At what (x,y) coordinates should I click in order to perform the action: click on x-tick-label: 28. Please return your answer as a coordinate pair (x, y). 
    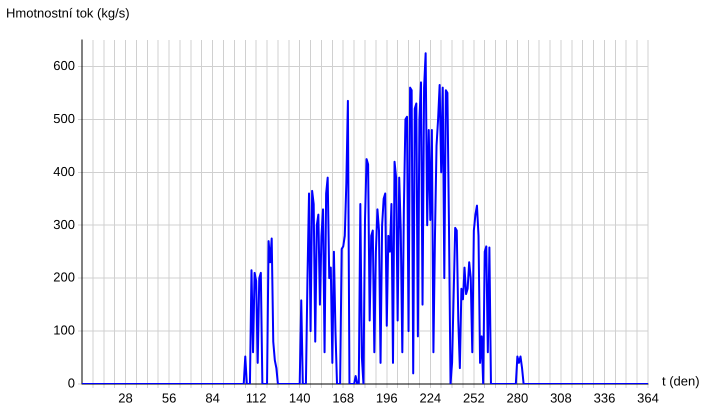
    Looking at the image, I should click on (125, 398).